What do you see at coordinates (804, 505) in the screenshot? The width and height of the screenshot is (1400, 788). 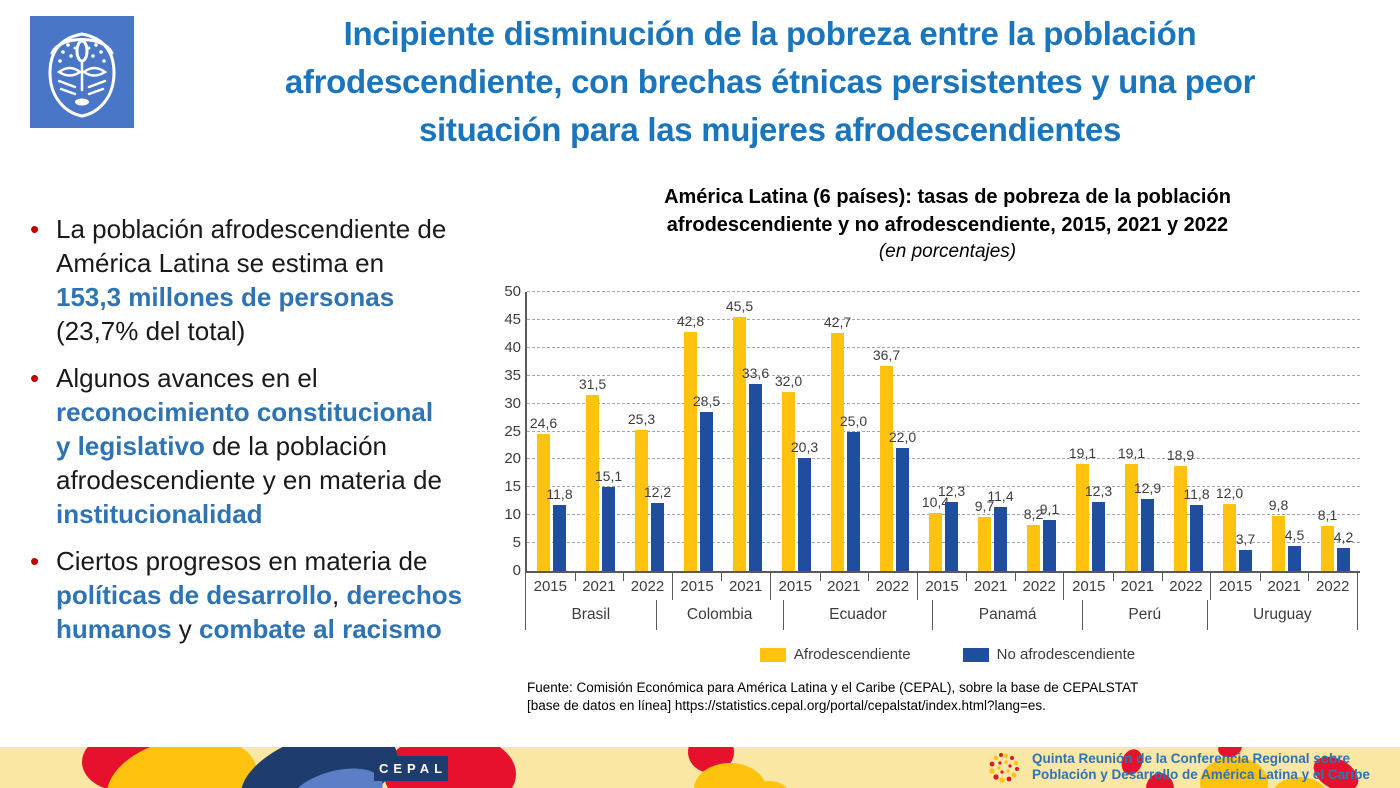 I see `bar-no-afrodescendiente: 20,3` at bounding box center [804, 505].